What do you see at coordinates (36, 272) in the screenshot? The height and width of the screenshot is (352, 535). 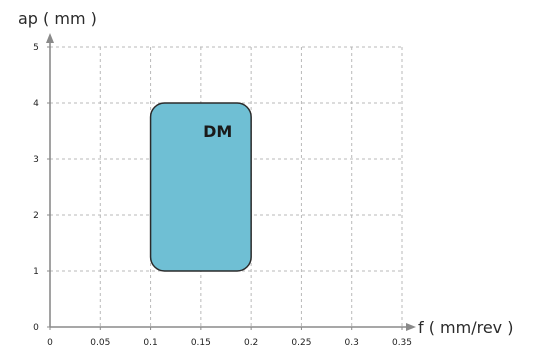 I see `y-tick-label: 1` at bounding box center [36, 272].